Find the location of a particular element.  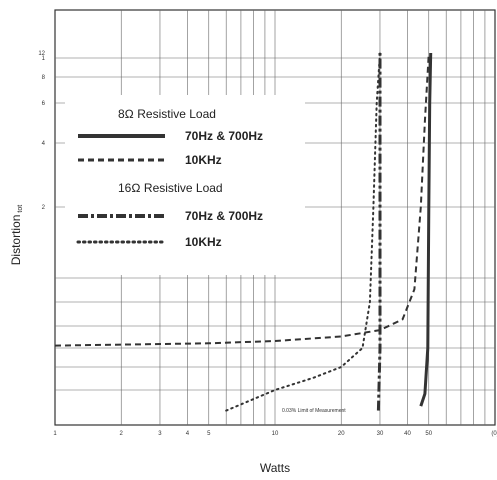

x-tick-label: (0) is located at coordinates (494, 434).